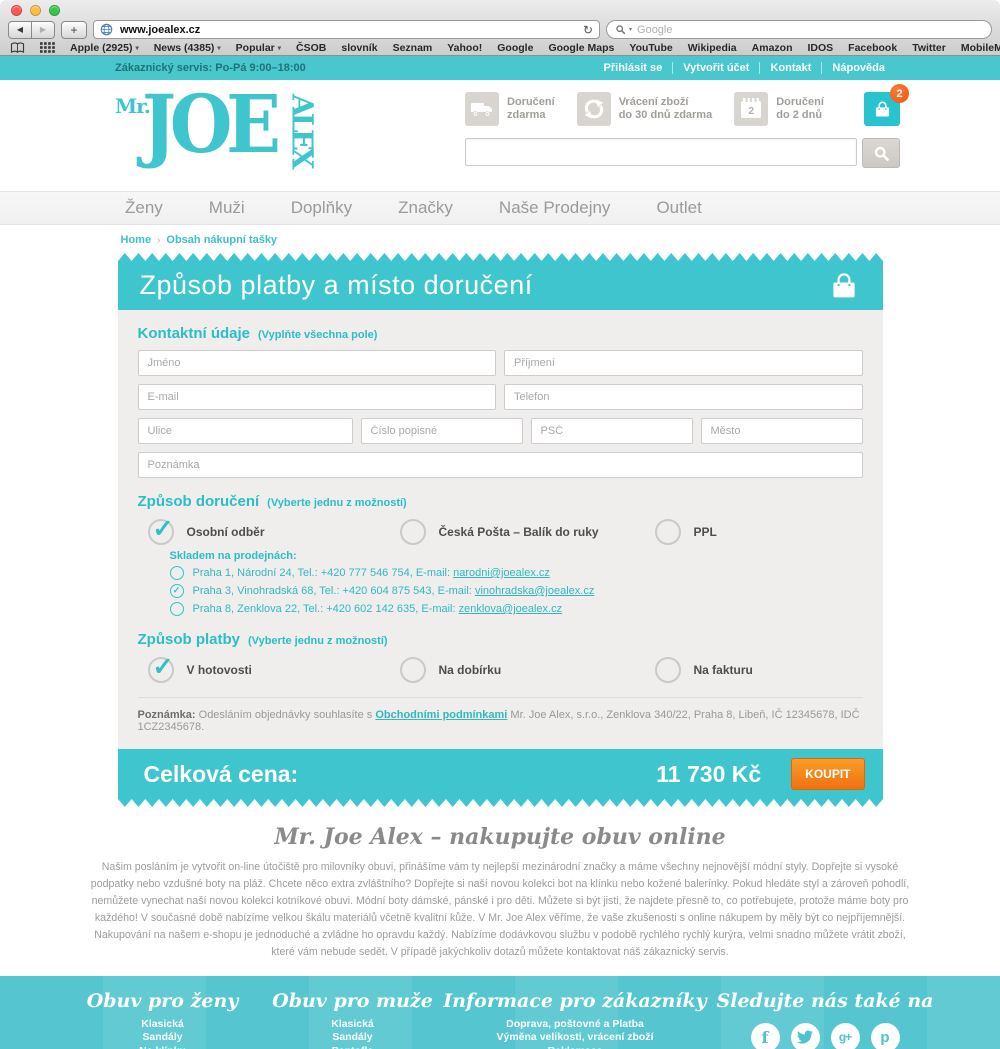  I want to click on utility-link: Přihlásit se, so click(633, 68).